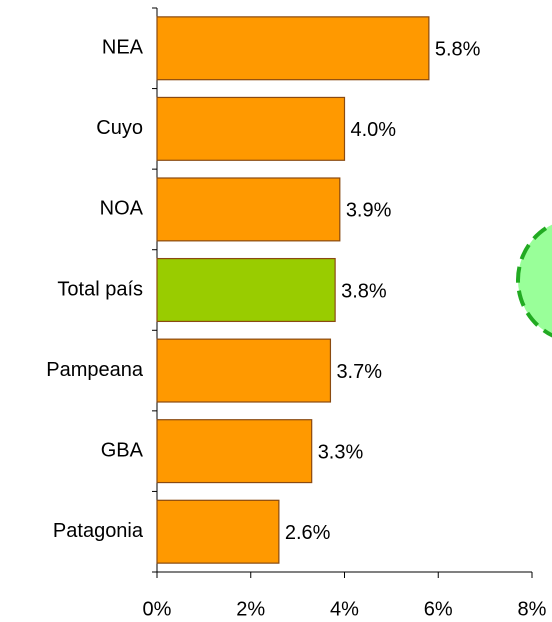 Image resolution: width=552 pixels, height=622 pixels. Describe the element at coordinates (119, 128) in the screenshot. I see `y-tick-label: Cuyo` at that location.